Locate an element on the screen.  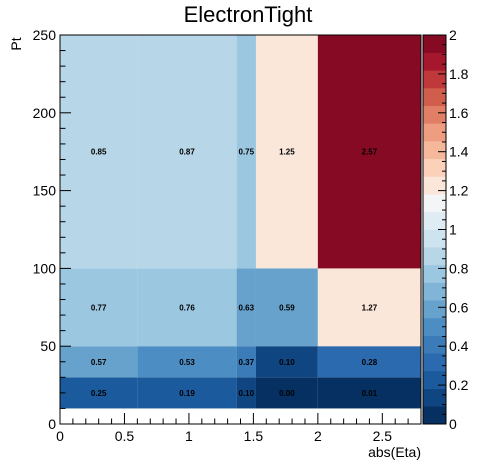
y-tick-label: 100 is located at coordinates (45, 268).